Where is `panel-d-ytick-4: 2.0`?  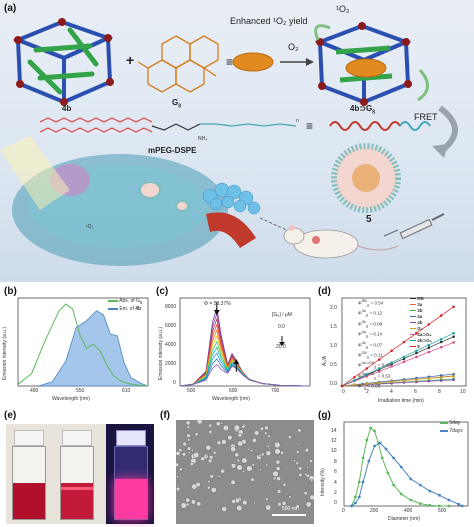 panel-d-ytick-4: 2.0 is located at coordinates (333, 308).